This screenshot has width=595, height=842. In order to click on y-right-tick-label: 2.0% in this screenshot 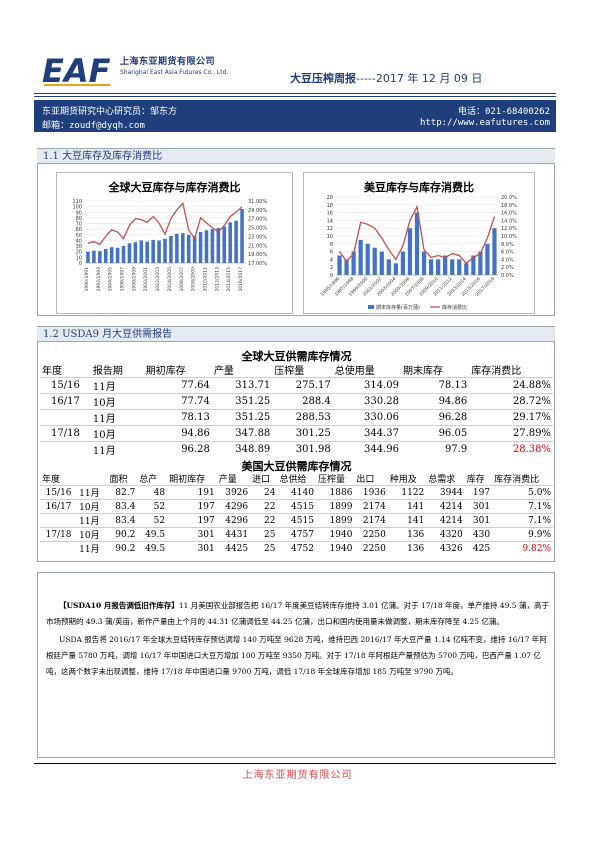, I will do `click(507, 268)`.